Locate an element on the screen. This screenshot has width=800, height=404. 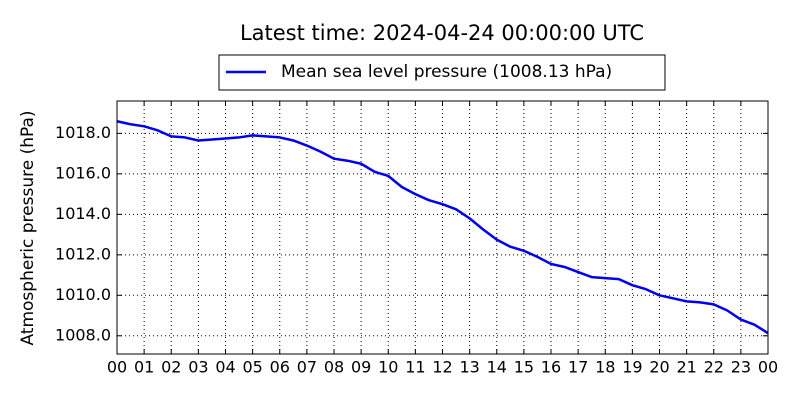
y-tick-label: 1010.0 is located at coordinates (83, 294).